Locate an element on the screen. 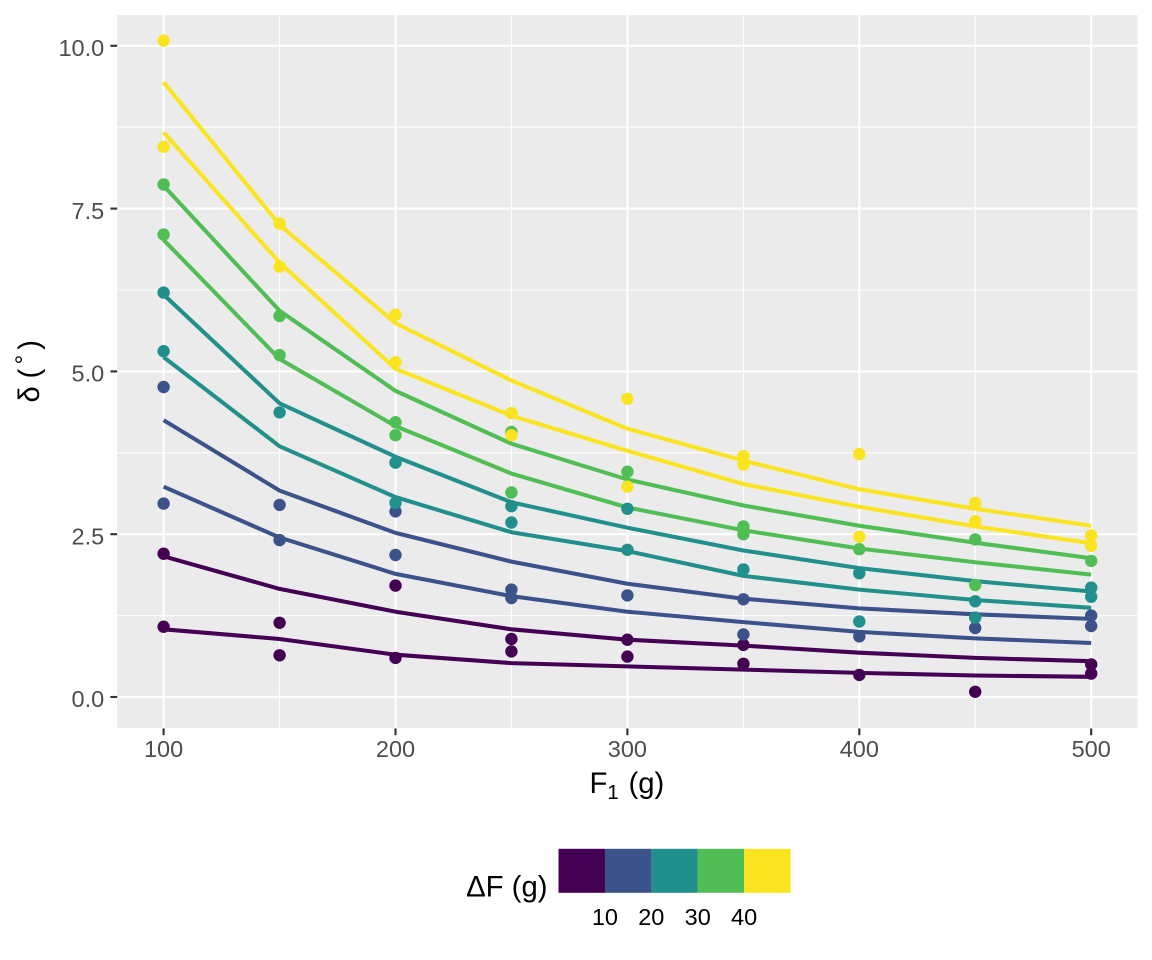 The height and width of the screenshot is (960, 1152). svg-text: 0.0 is located at coordinates (88, 699).